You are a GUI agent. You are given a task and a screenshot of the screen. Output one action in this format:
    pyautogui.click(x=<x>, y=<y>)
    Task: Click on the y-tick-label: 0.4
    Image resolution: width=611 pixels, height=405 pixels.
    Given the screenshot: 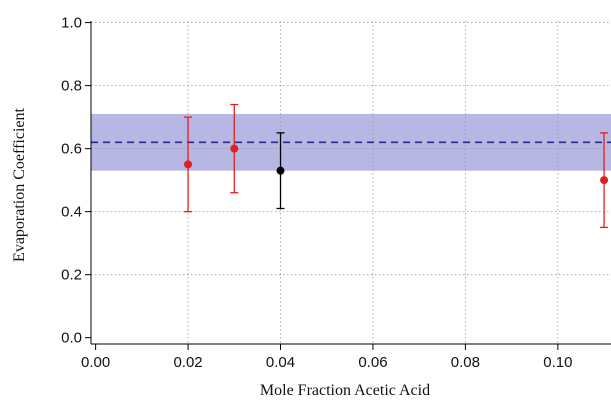 What is the action you would take?
    pyautogui.click(x=71, y=212)
    